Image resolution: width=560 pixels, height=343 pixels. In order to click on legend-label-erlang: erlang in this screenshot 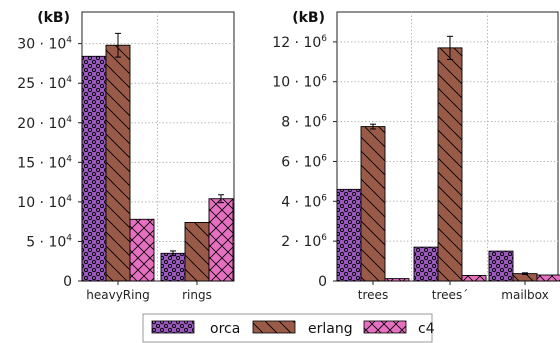, I will do `click(330, 329)`.